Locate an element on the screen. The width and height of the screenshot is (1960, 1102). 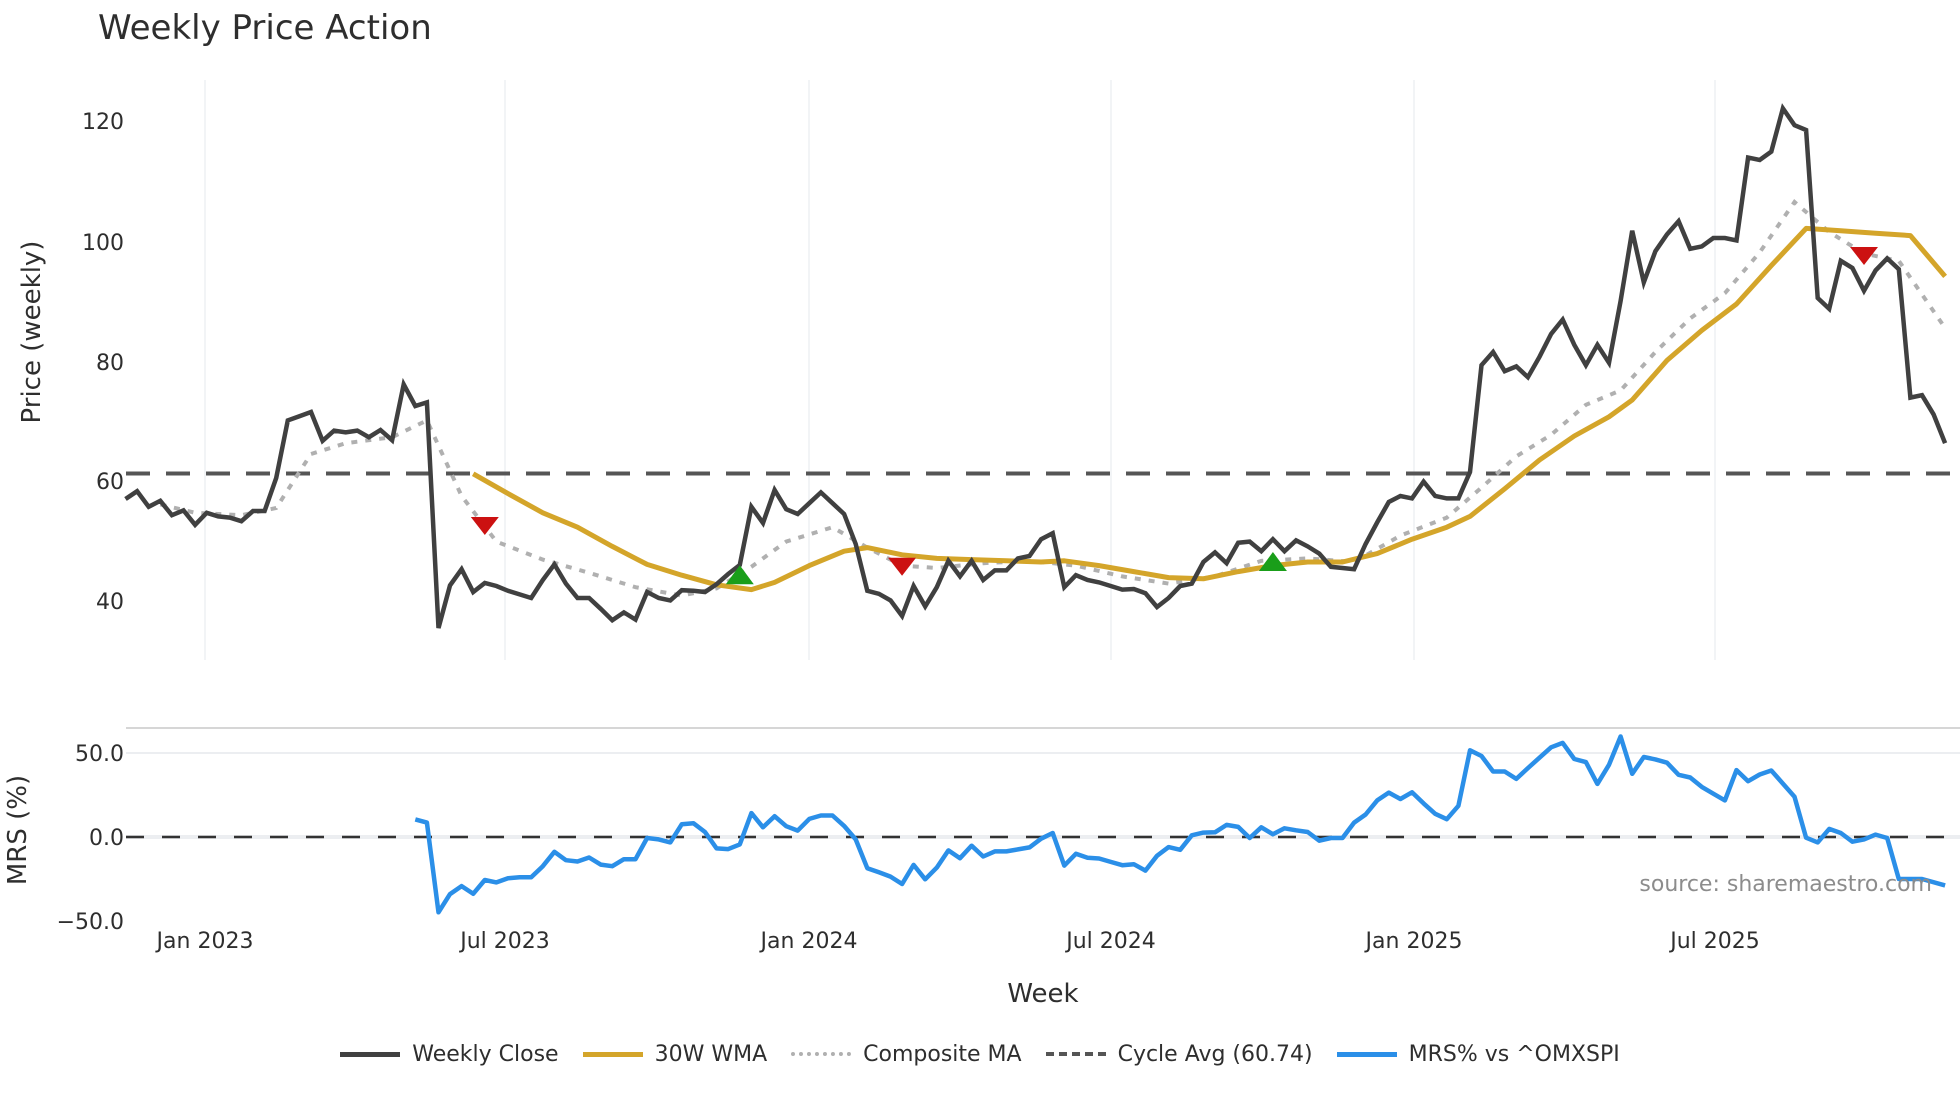
legend-label: 30W WMA is located at coordinates (711, 1054).